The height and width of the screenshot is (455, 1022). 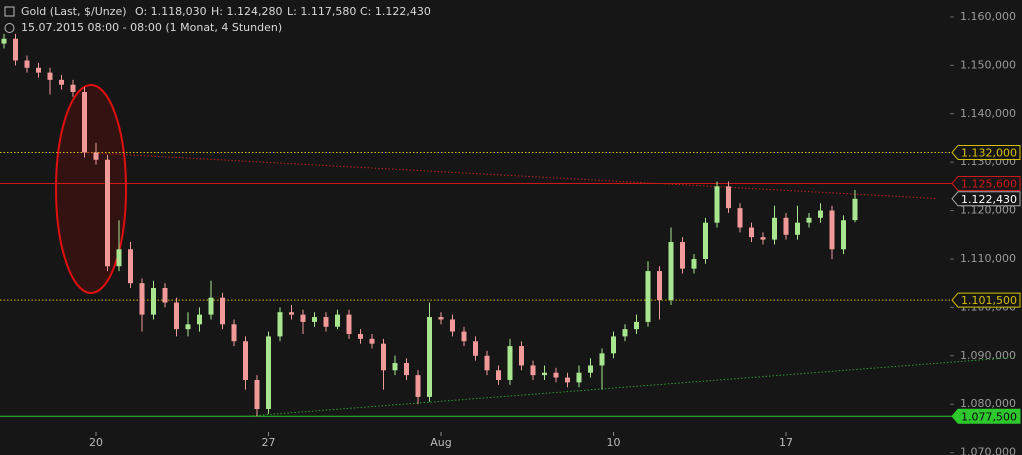 What do you see at coordinates (989, 183) in the screenshot?
I see `level-label: 1.125,600` at bounding box center [989, 183].